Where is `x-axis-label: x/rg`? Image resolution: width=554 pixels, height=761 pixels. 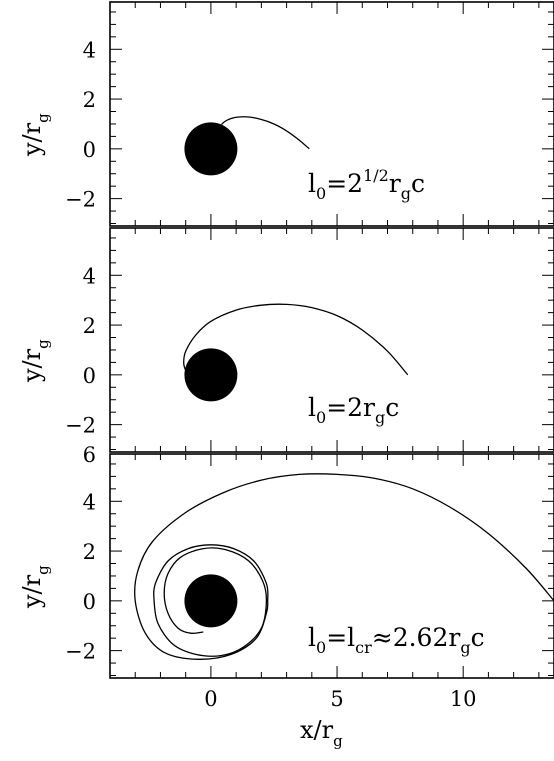 x-axis-label: x/rg is located at coordinates (321, 733).